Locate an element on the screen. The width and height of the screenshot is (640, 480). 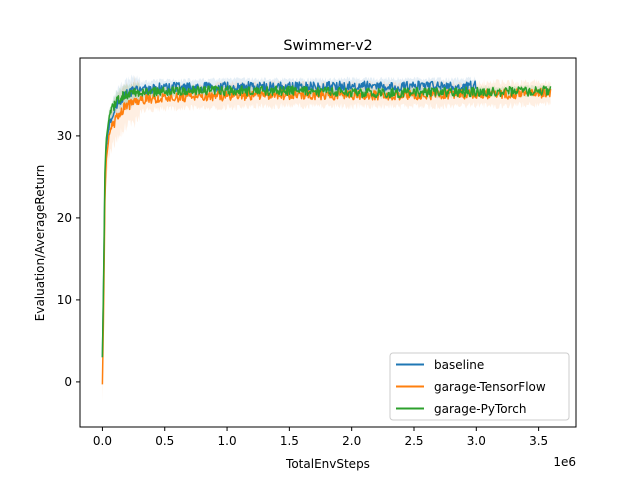
x-axis-label: TotalEnvSteps is located at coordinates (327, 464).